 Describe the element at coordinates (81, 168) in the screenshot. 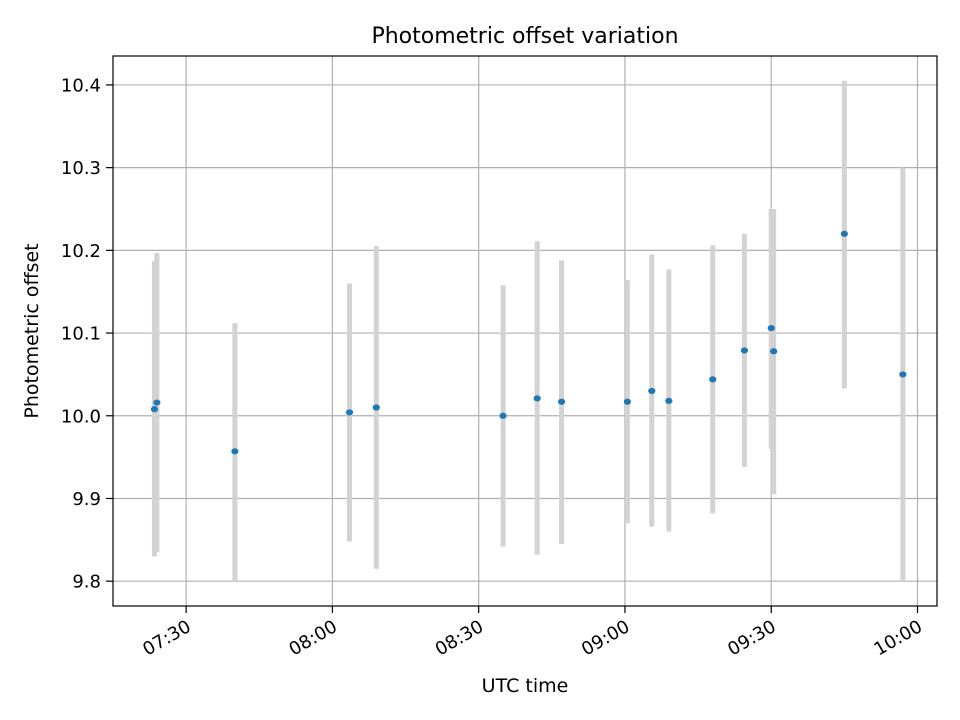

I see `y-tick-label: 10.3` at that location.